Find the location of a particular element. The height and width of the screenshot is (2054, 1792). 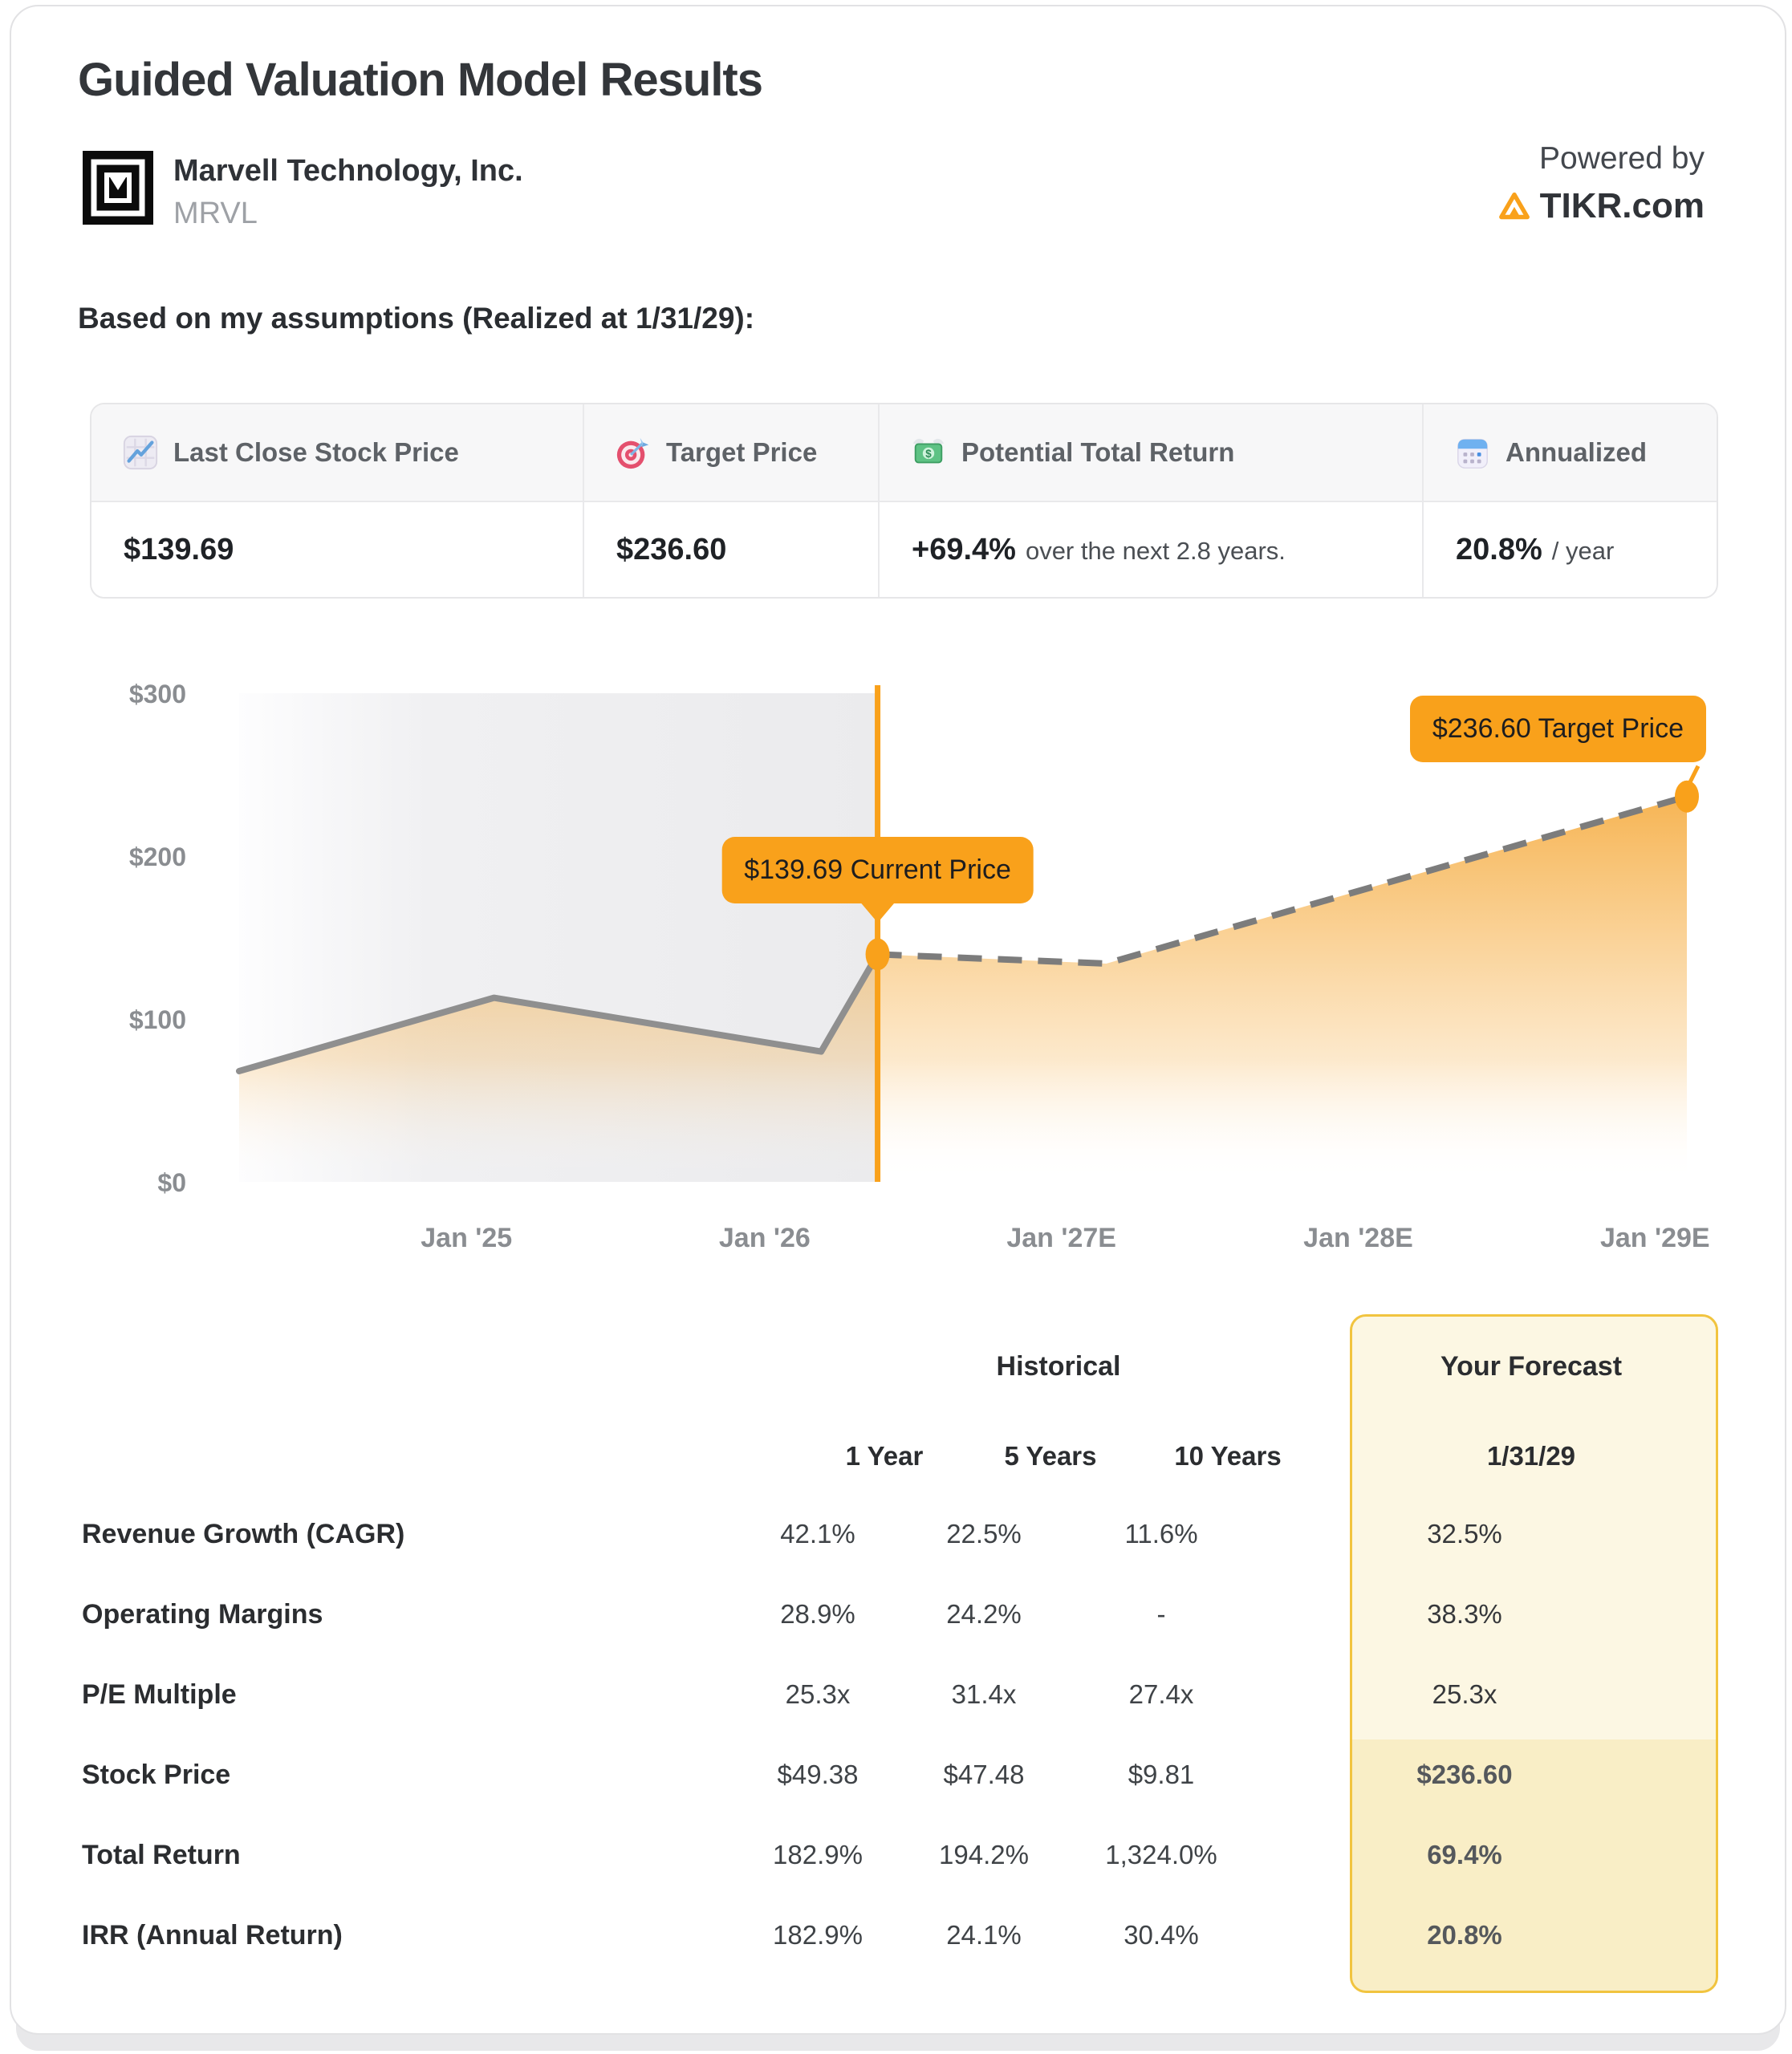

row-label: IRR (Annual Return) is located at coordinates (212, 1935).